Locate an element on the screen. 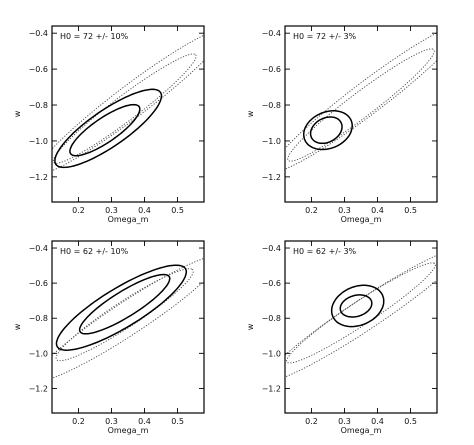  panel-label: H0 = 62 +/- 3% is located at coordinates (325, 251).